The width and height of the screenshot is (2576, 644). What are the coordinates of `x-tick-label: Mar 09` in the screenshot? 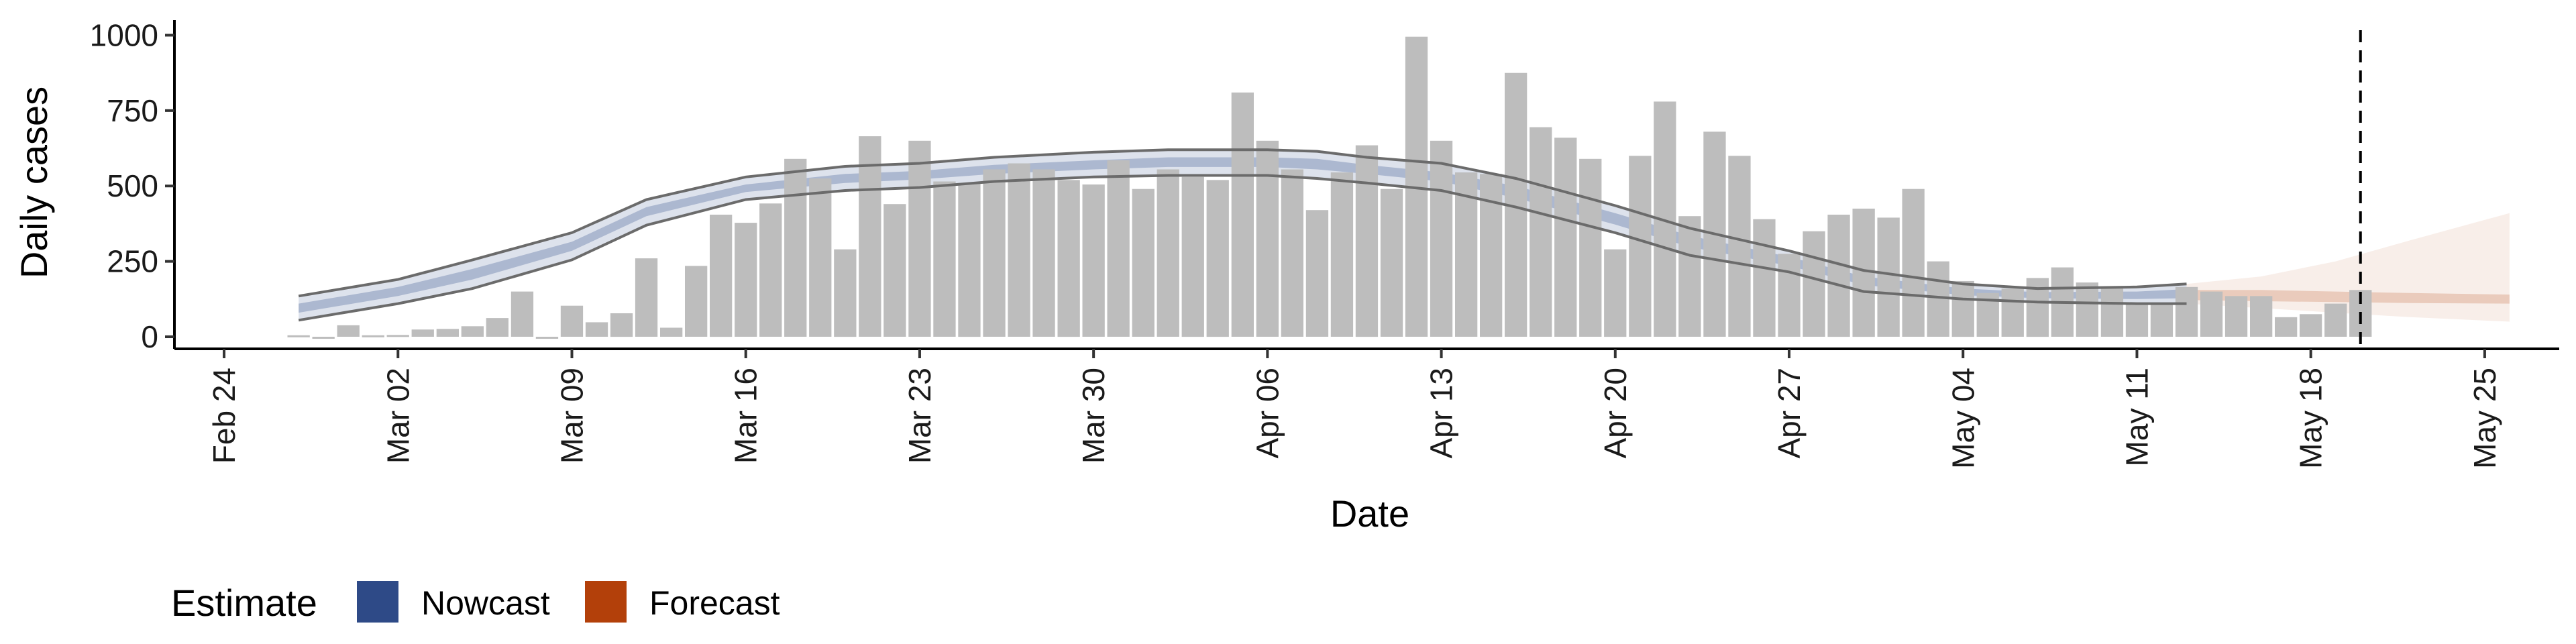 It's located at (572, 416).